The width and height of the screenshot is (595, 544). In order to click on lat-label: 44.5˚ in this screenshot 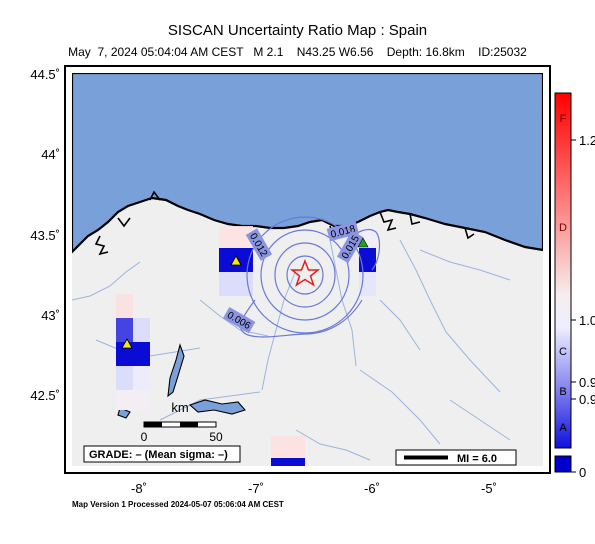, I will do `click(45, 74)`.